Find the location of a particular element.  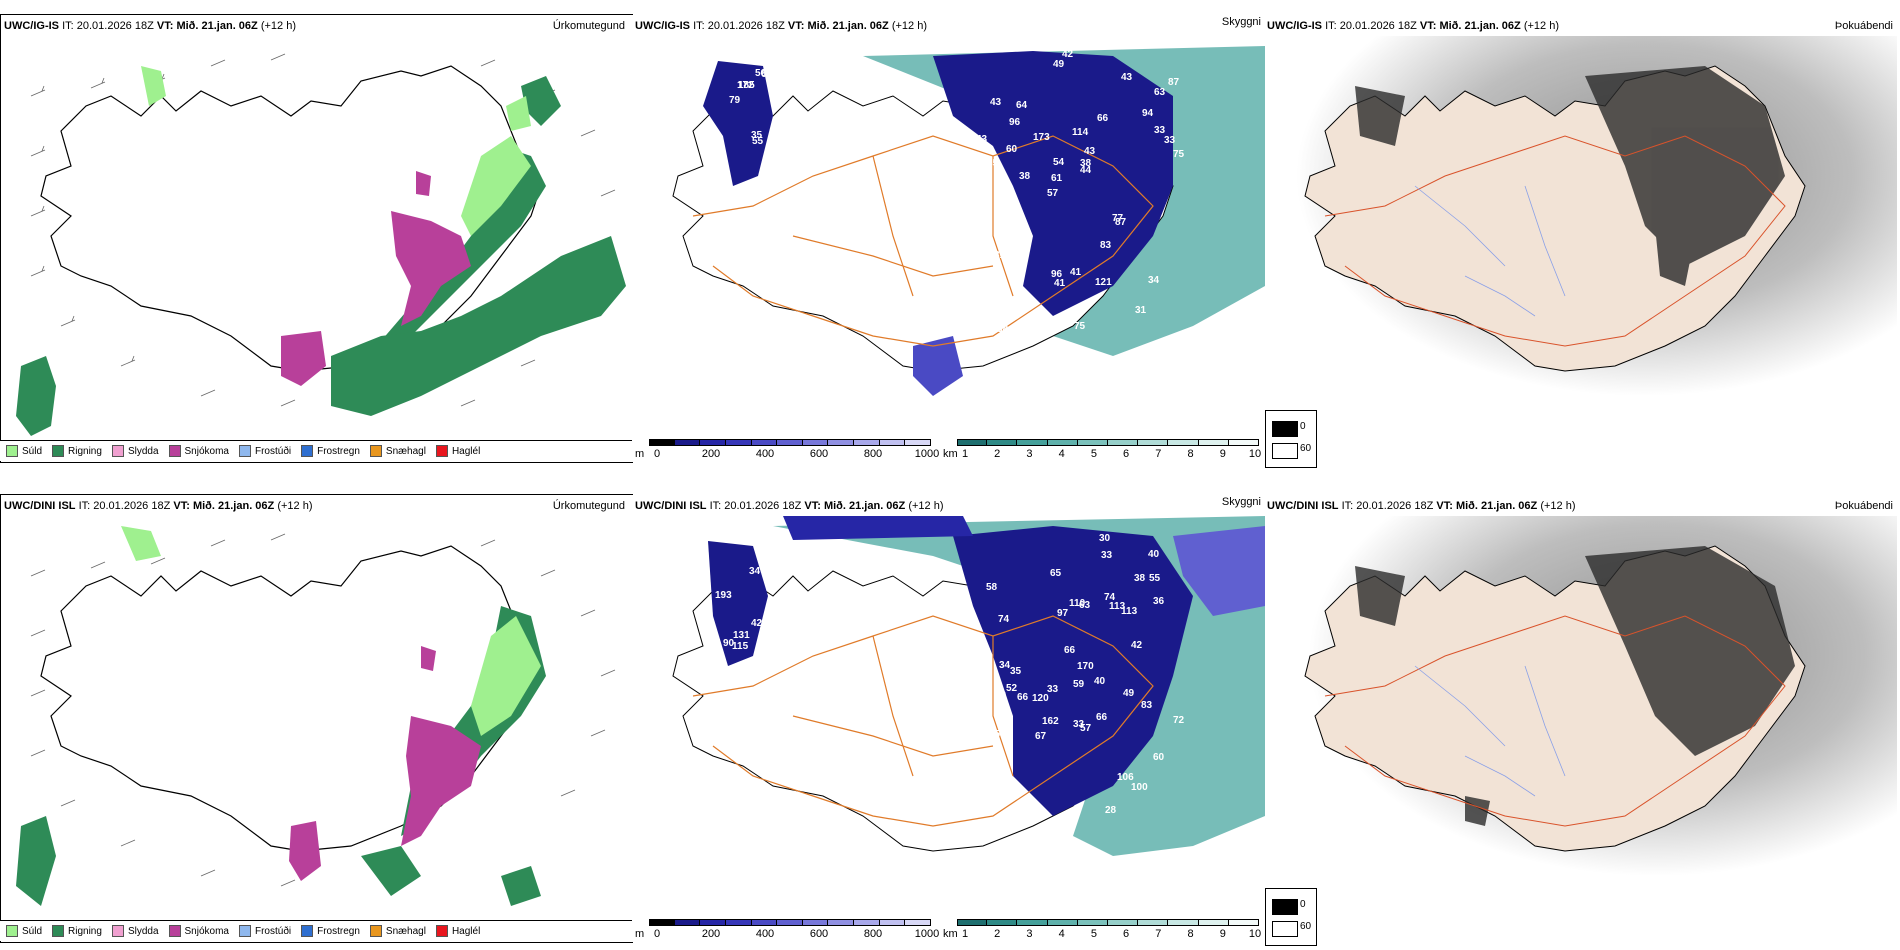

legend-item: Frostregn is located at coordinates (330, 451).